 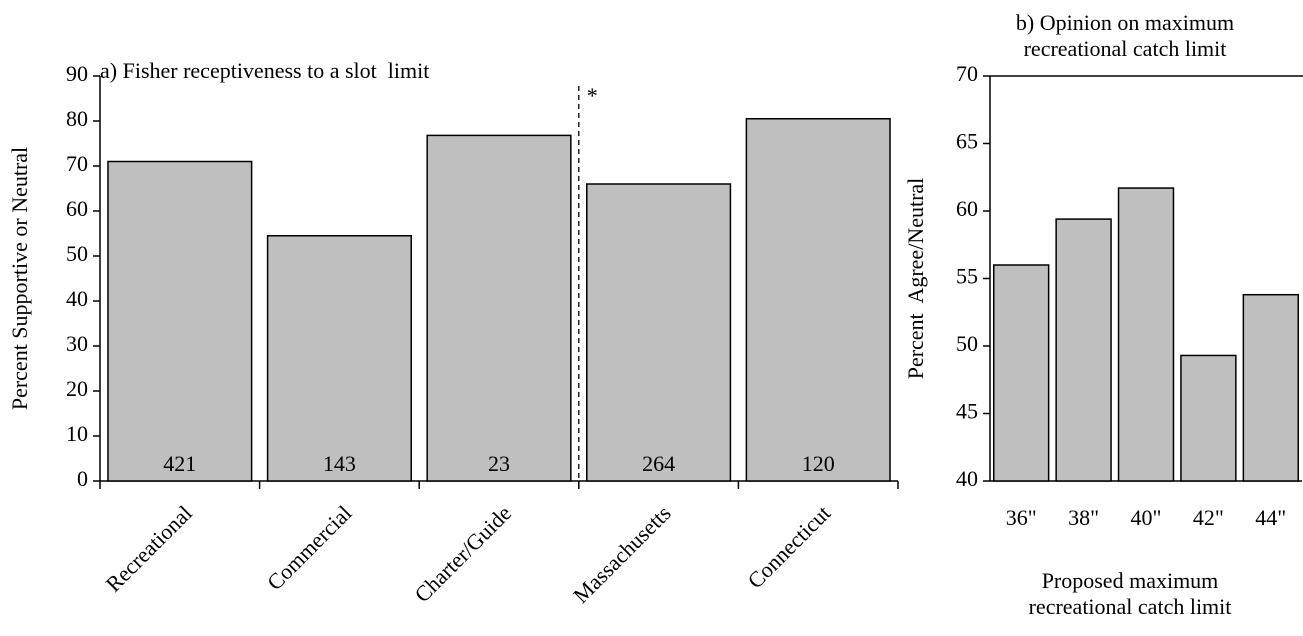 I want to click on x-tick-label: 42", so click(x=1208, y=517).